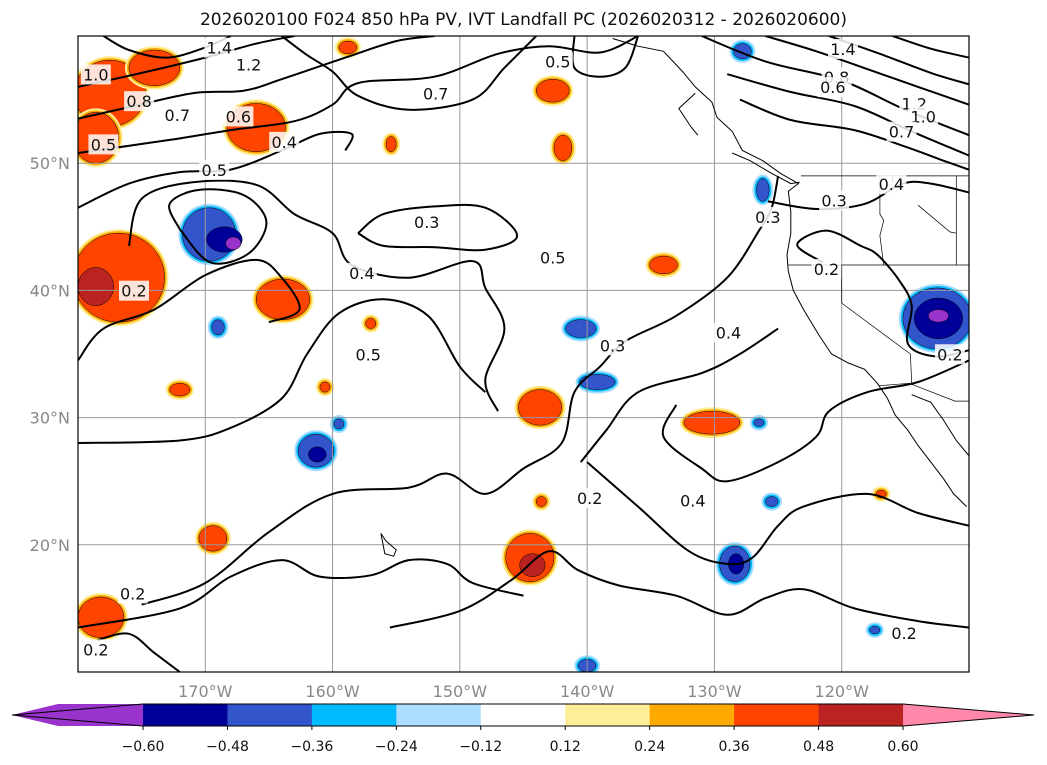  What do you see at coordinates (77, 715) in the screenshot?
I see `colorbar-extend-low` at bounding box center [77, 715].